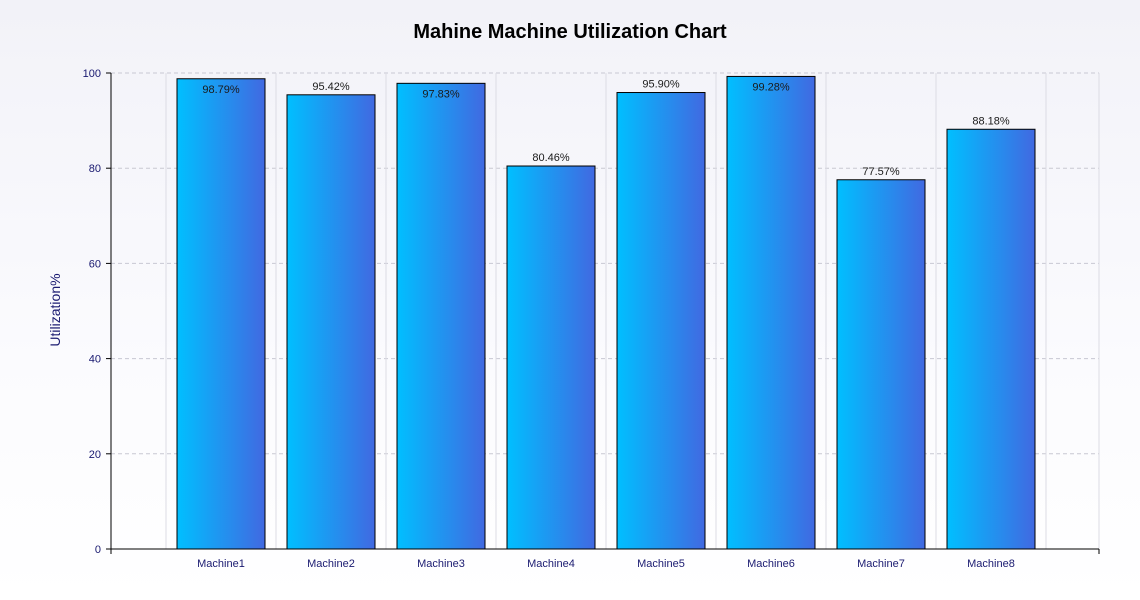 Image resolution: width=1140 pixels, height=600 pixels. Describe the element at coordinates (441, 564) in the screenshot. I see `x-tick-label: Machine3` at that location.